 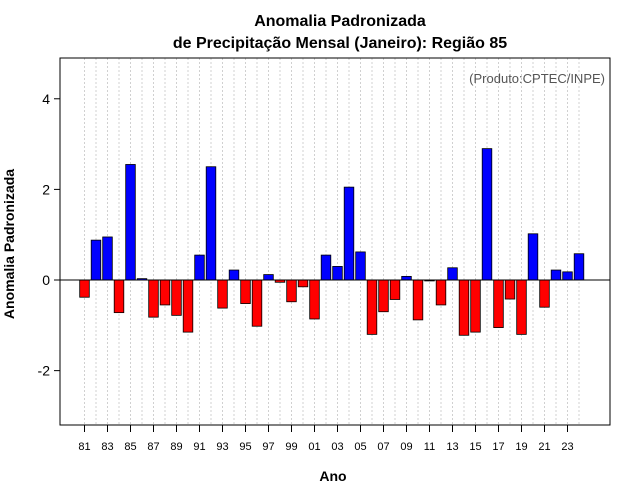 I want to click on bar-1982, so click(x=96, y=260).